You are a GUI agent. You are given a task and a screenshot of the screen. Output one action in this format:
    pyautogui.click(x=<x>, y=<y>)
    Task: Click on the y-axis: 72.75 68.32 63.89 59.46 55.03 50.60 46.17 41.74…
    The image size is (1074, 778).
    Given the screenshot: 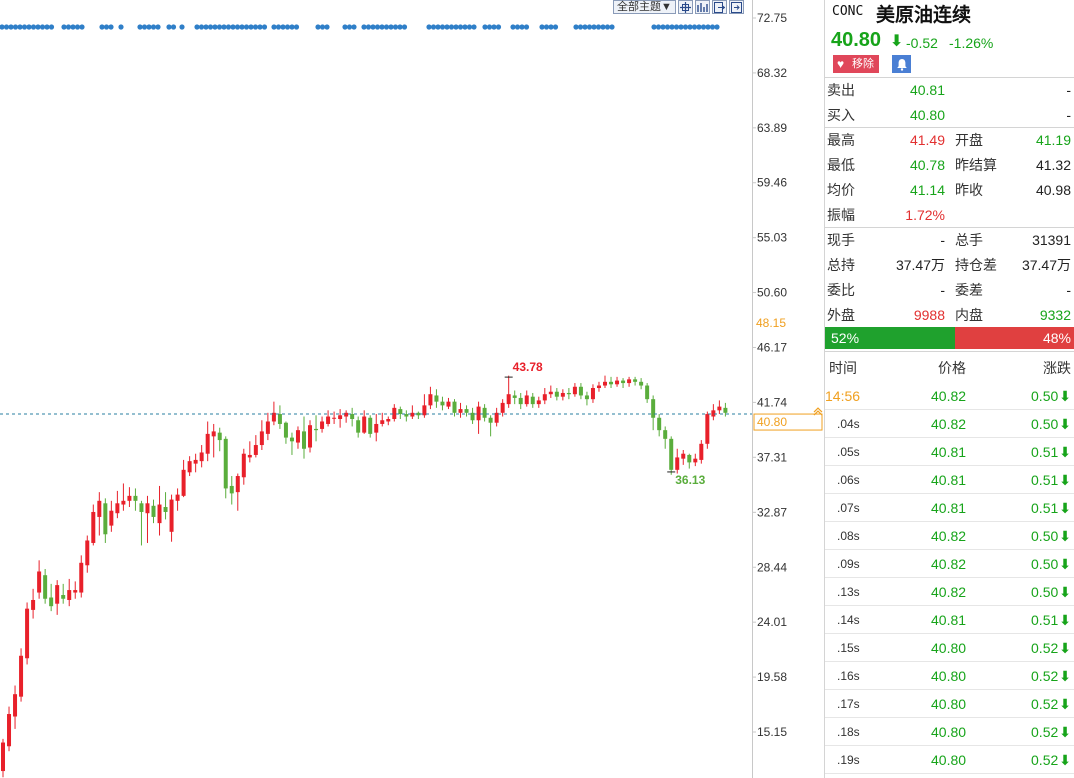 What is the action you would take?
    pyautogui.click(x=769, y=375)
    